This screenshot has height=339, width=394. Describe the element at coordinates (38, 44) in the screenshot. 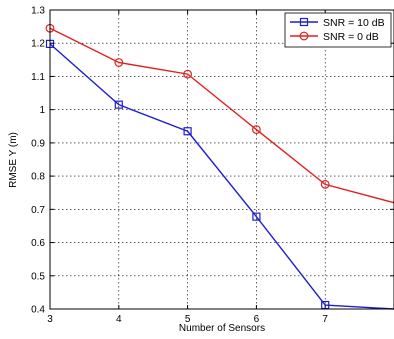

I see `y-tick-label: 1.2` at that location.